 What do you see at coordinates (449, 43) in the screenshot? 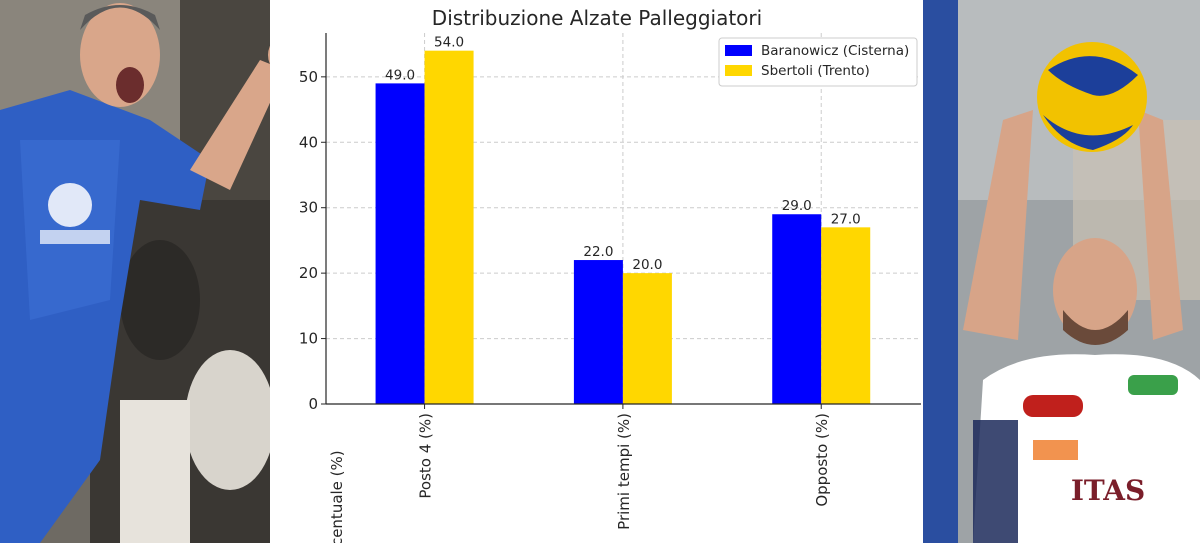
I see `bar-value-label: 54.0` at bounding box center [449, 43].